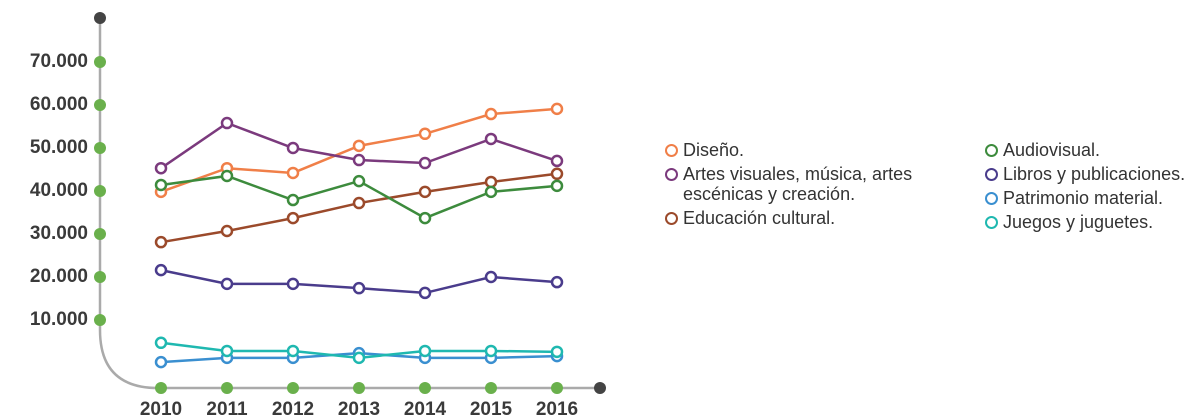 This screenshot has height=420, width=1199. I want to click on x-tick-label: 2016, so click(557, 409).